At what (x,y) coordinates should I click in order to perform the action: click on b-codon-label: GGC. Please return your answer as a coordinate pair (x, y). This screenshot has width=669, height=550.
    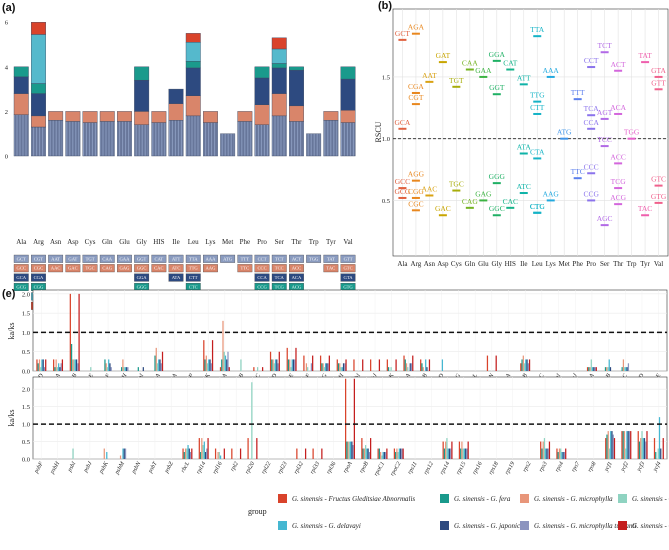
    Looking at the image, I should click on (497, 208).